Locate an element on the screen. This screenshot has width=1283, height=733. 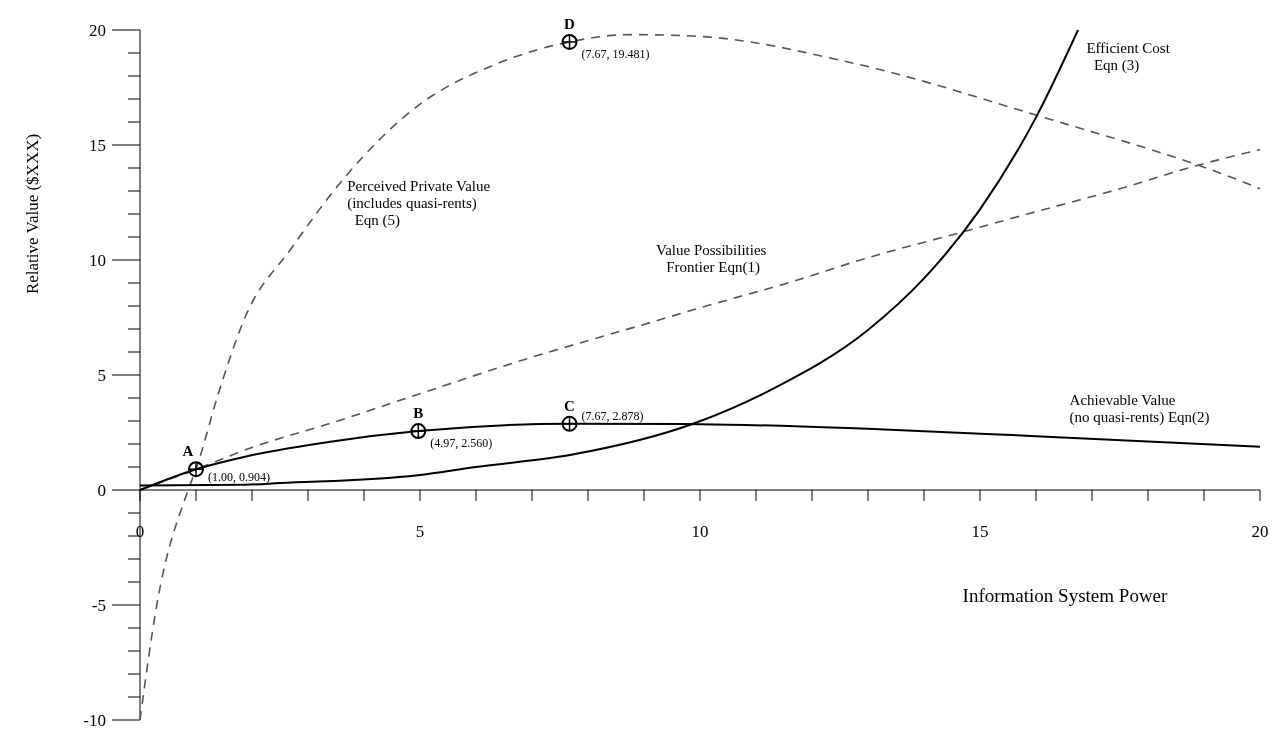
y-axis-title: Relative Value ($XXX) is located at coordinates (32, 214).